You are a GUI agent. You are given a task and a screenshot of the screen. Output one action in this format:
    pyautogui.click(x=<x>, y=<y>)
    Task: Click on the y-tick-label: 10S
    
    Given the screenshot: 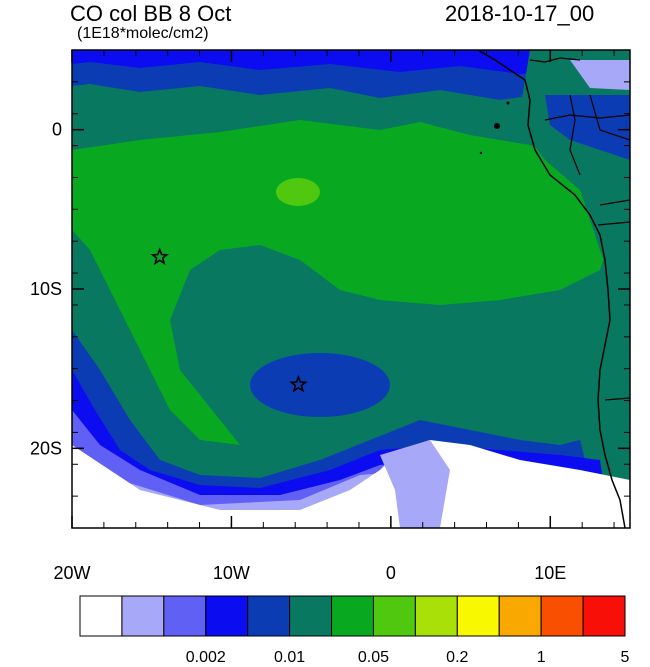 What is the action you would take?
    pyautogui.click(x=46, y=289)
    